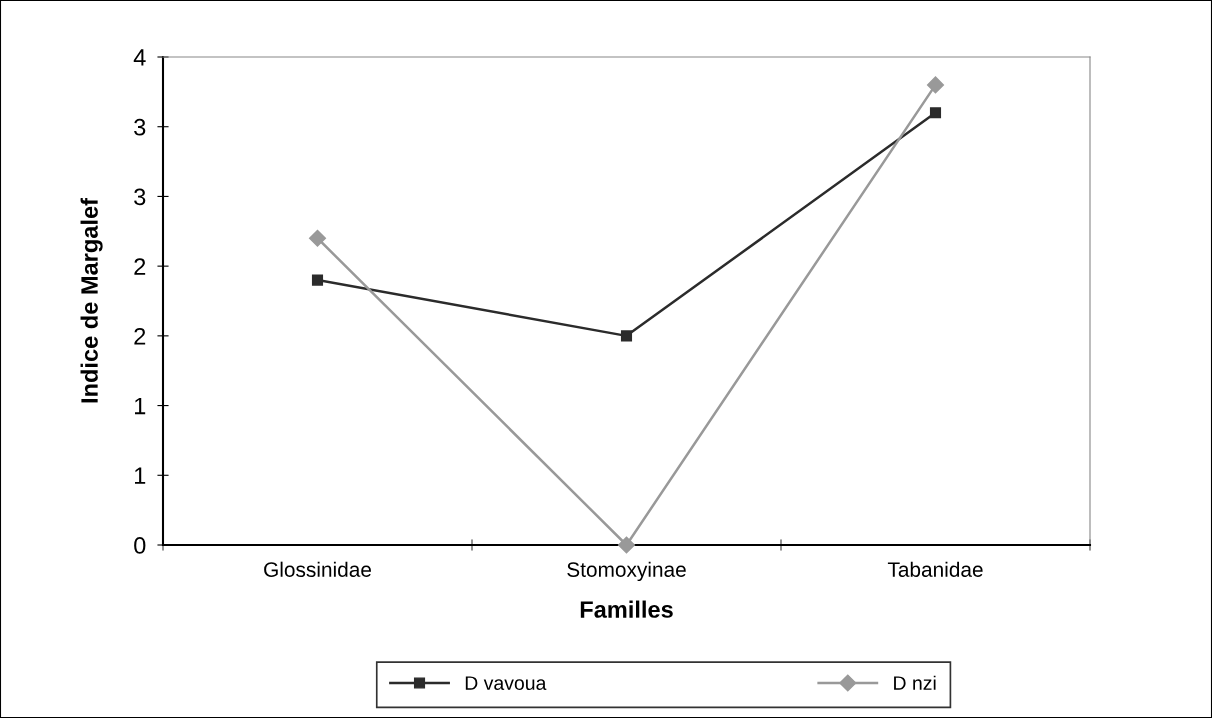 This screenshot has height=718, width=1212. I want to click on x-axis-title: Familles, so click(626, 609).